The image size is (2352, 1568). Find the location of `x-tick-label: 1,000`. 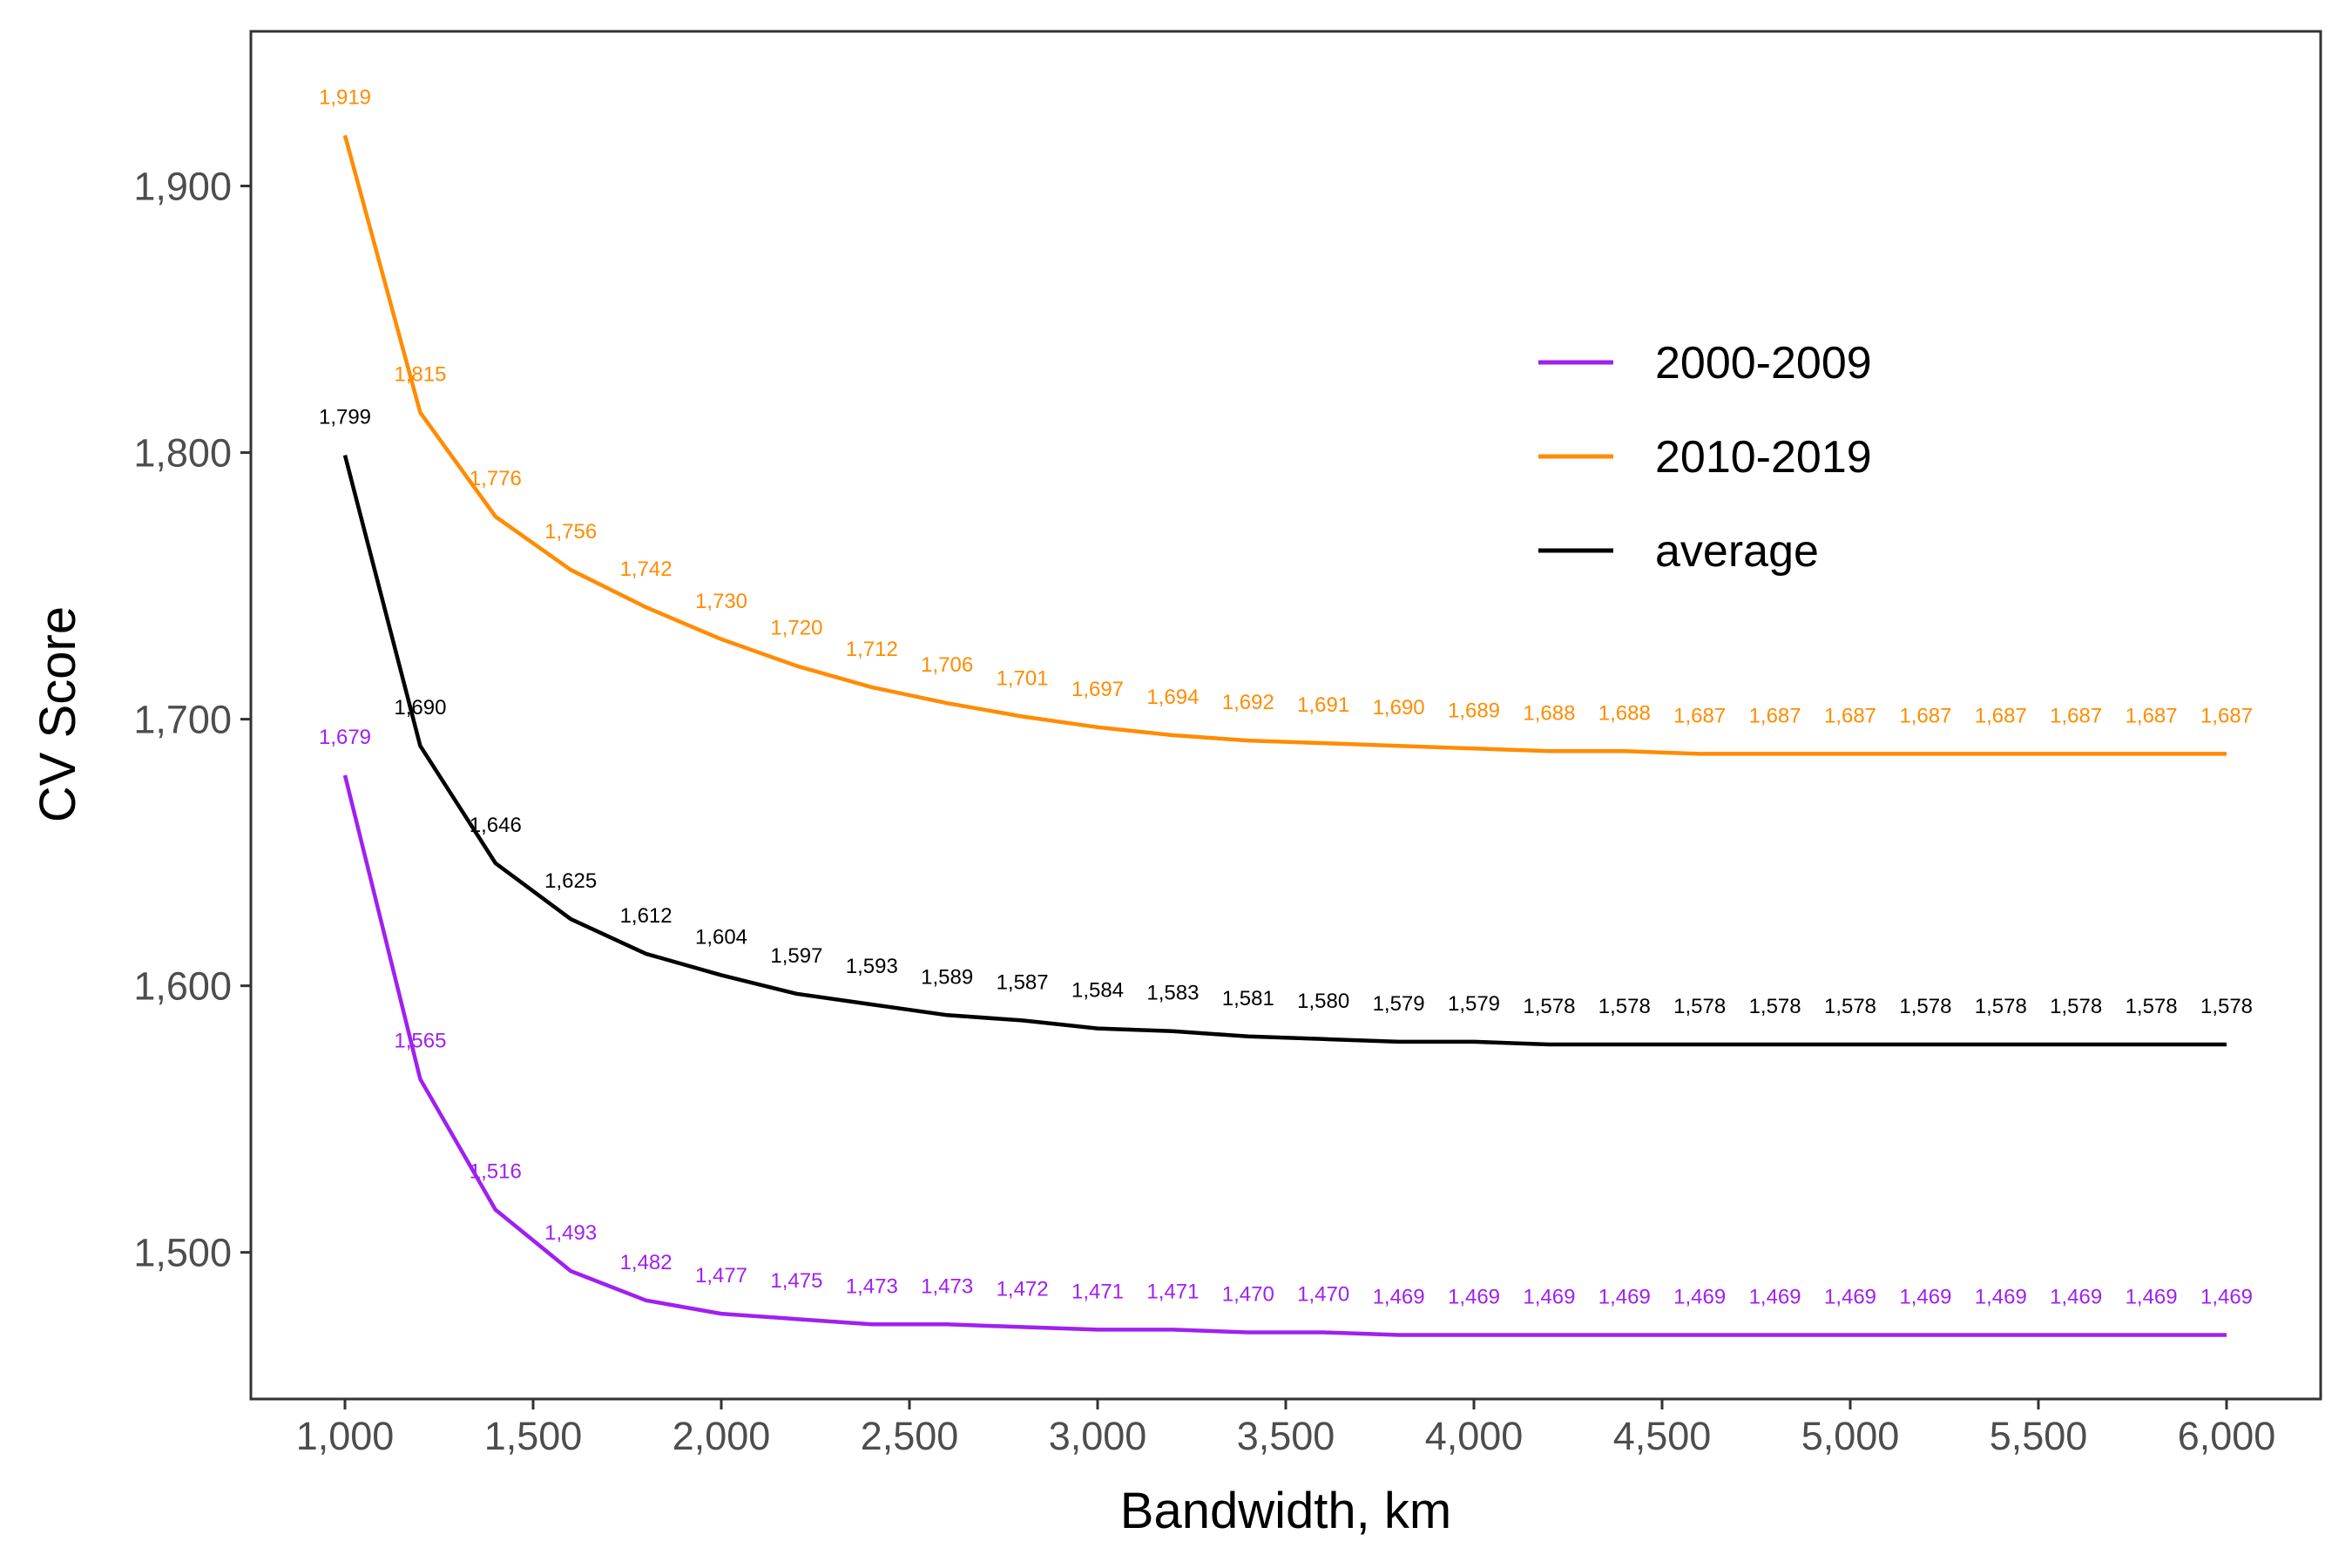

x-tick-label: 1,000 is located at coordinates (346, 1436).